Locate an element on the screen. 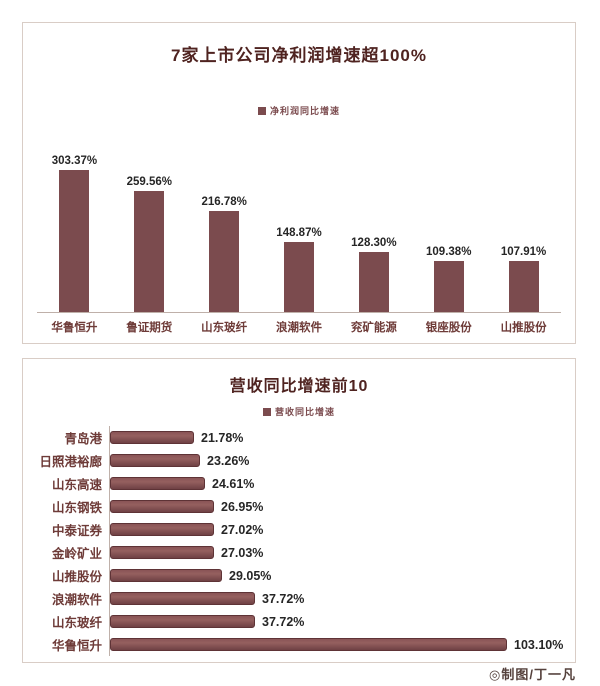 The height and width of the screenshot is (686, 600). y-axis-category-label: 山东玻纤 is located at coordinates (76, 623).